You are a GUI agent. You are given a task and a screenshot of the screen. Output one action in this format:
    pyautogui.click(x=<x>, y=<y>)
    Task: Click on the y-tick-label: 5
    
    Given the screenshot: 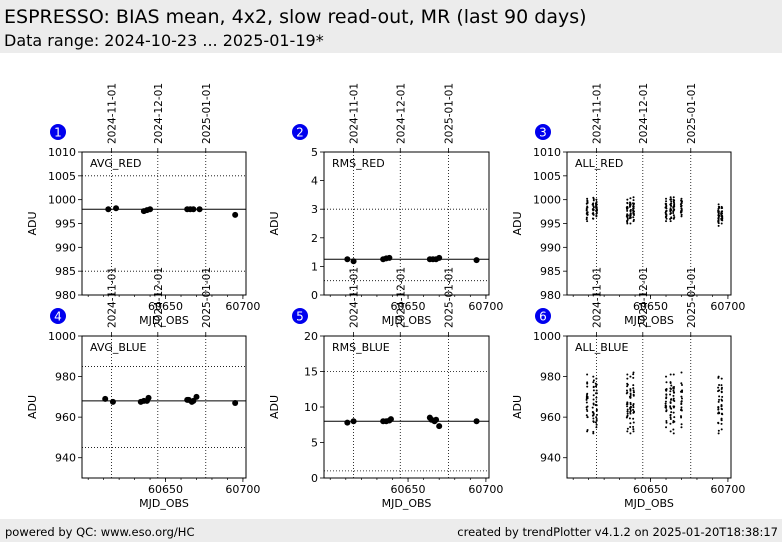 What is the action you would take?
    pyautogui.click(x=314, y=152)
    